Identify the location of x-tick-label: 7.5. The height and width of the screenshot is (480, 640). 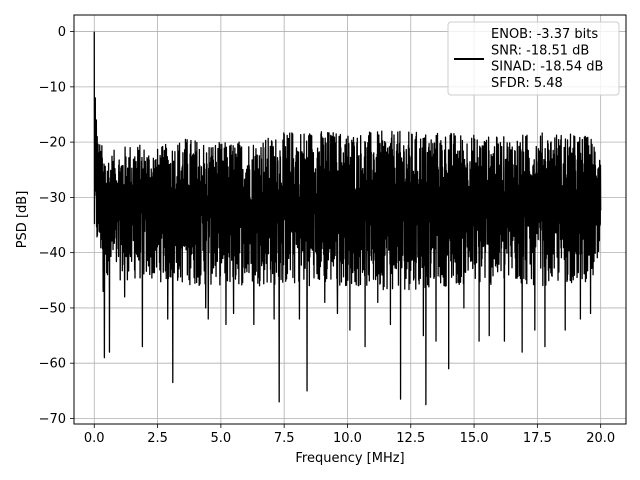
(284, 438).